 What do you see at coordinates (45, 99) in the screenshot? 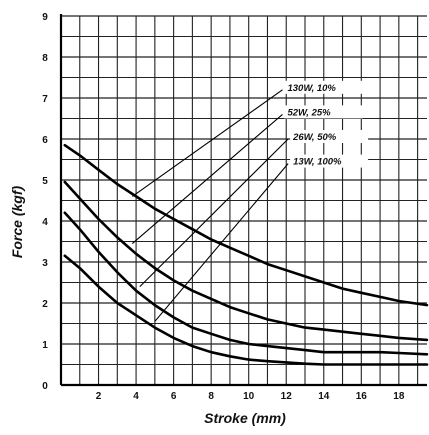
I see `y-tick-label: 7` at bounding box center [45, 99].